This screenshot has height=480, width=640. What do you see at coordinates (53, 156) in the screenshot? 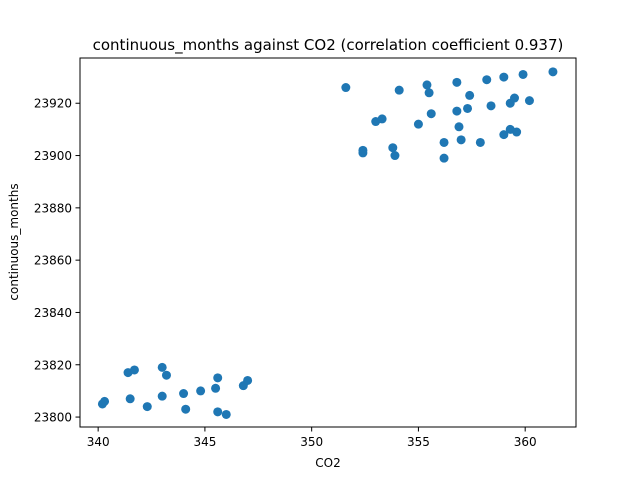
I see `y-tick-label: 23900` at bounding box center [53, 156].